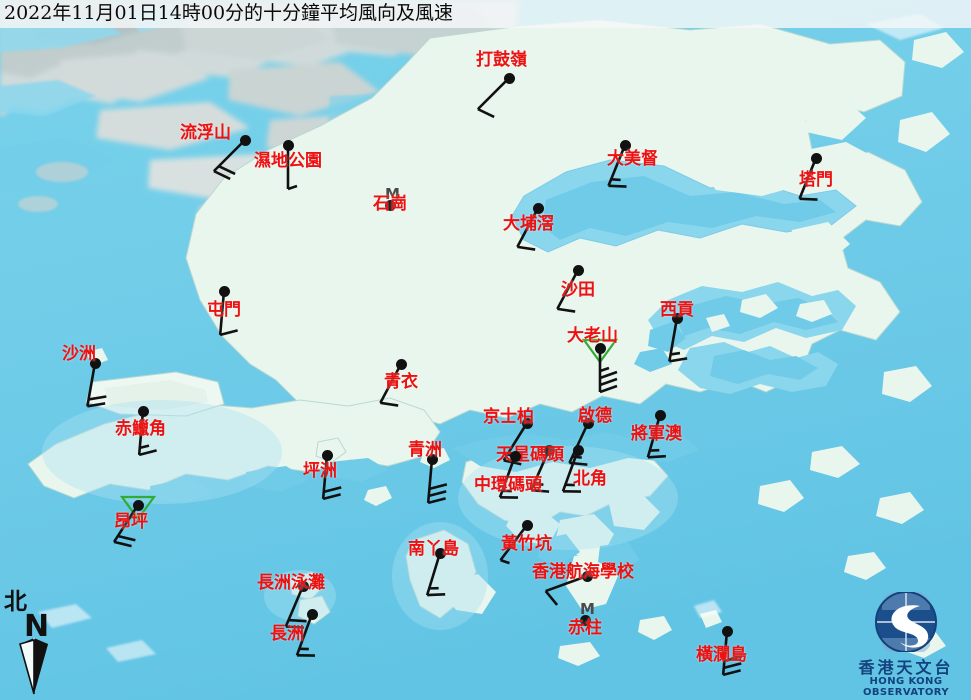 The width and height of the screenshot is (971, 700). What do you see at coordinates (15, 601) in the screenshot?
I see `compass-label-cn: 北` at bounding box center [15, 601].